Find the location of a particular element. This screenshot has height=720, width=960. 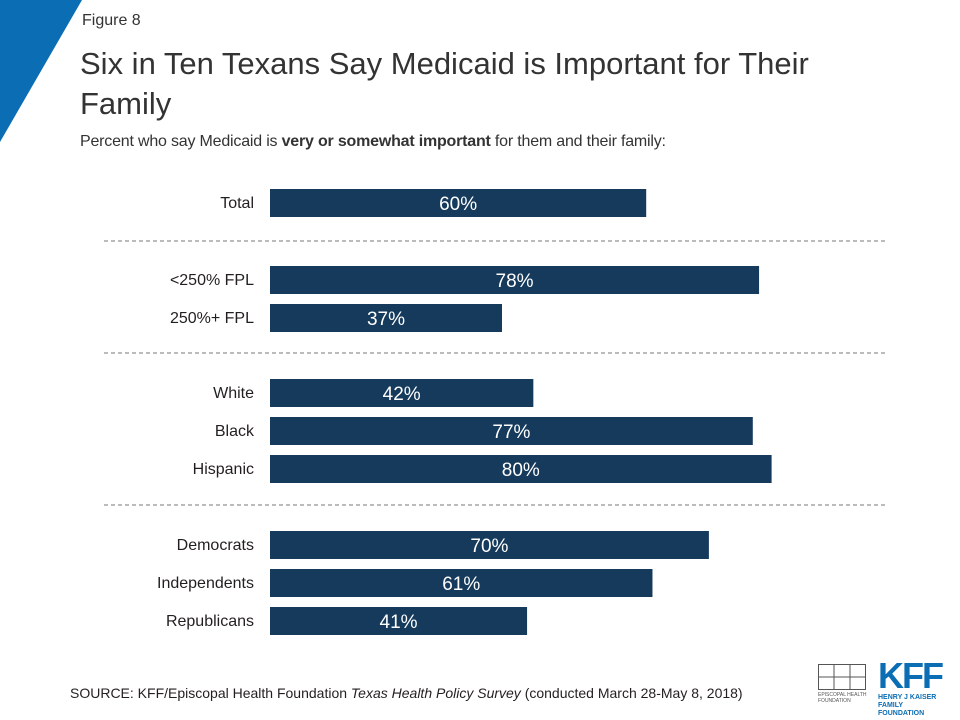

bar-value-label: 61% is located at coordinates (461, 584).